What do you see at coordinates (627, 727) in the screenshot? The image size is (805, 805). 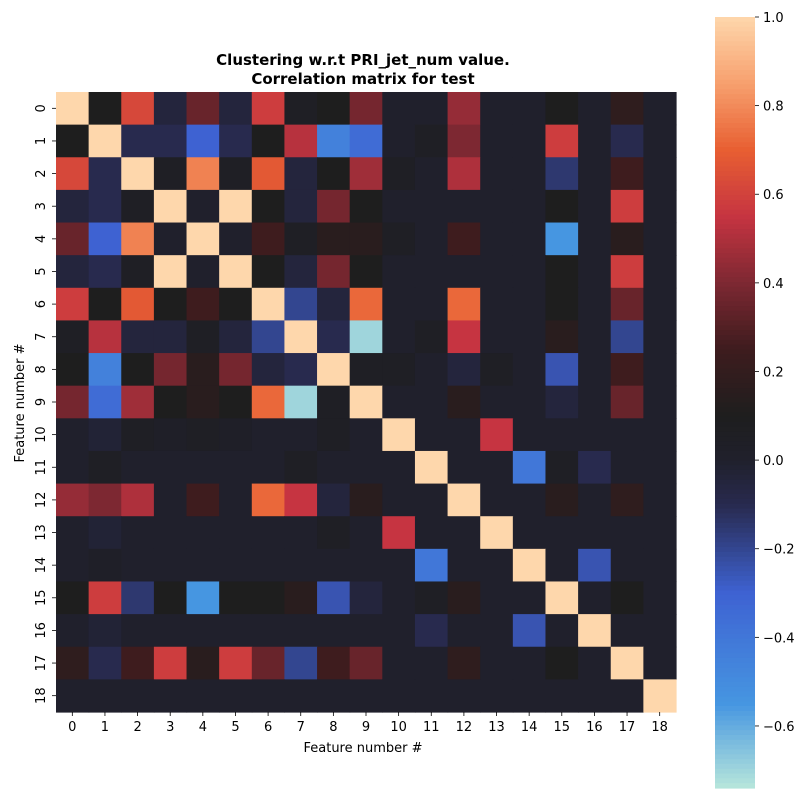 I see `x-tick-label-17: 17` at bounding box center [627, 727].